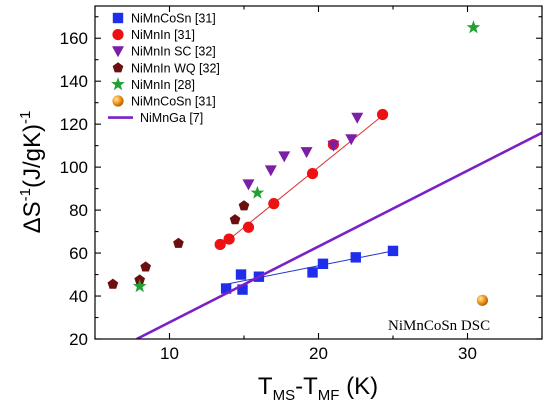  I want to click on legend-entry: NiMnIn [28], so click(153, 84).